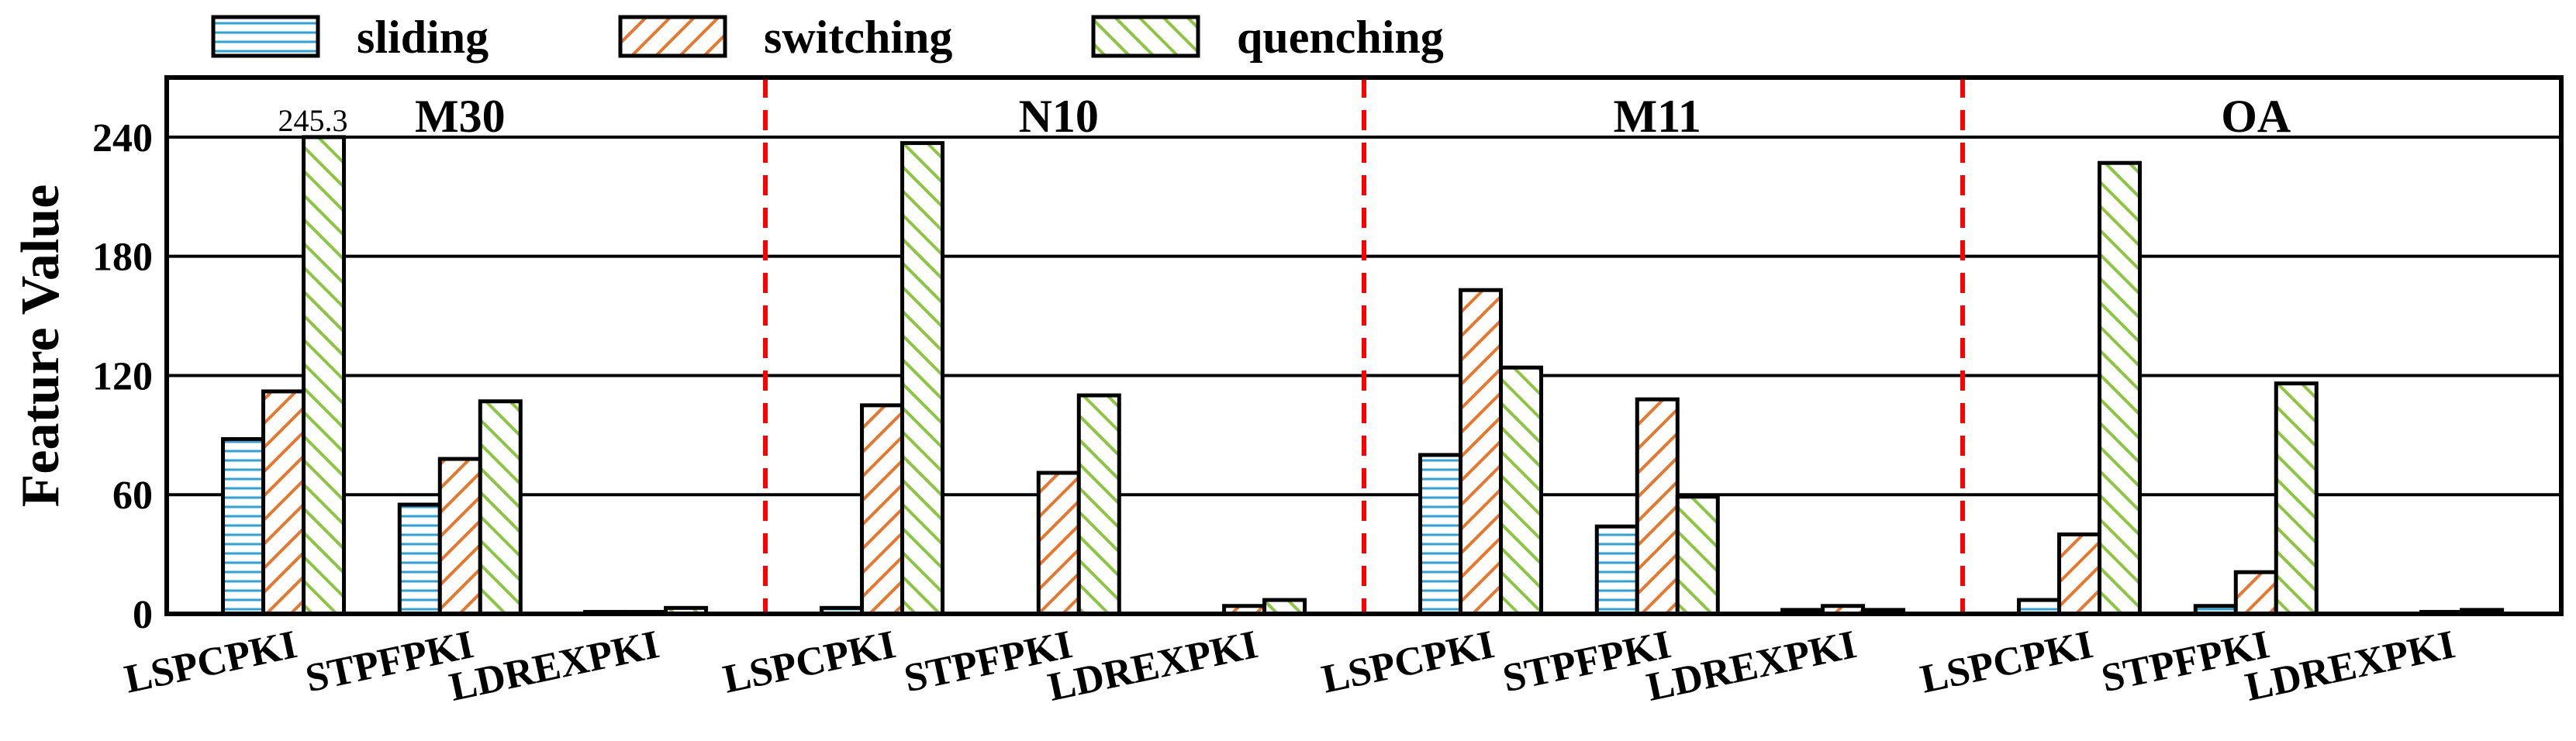 Image resolution: width=2576 pixels, height=741 pixels. I want to click on y-tick-label: 0, so click(143, 615).